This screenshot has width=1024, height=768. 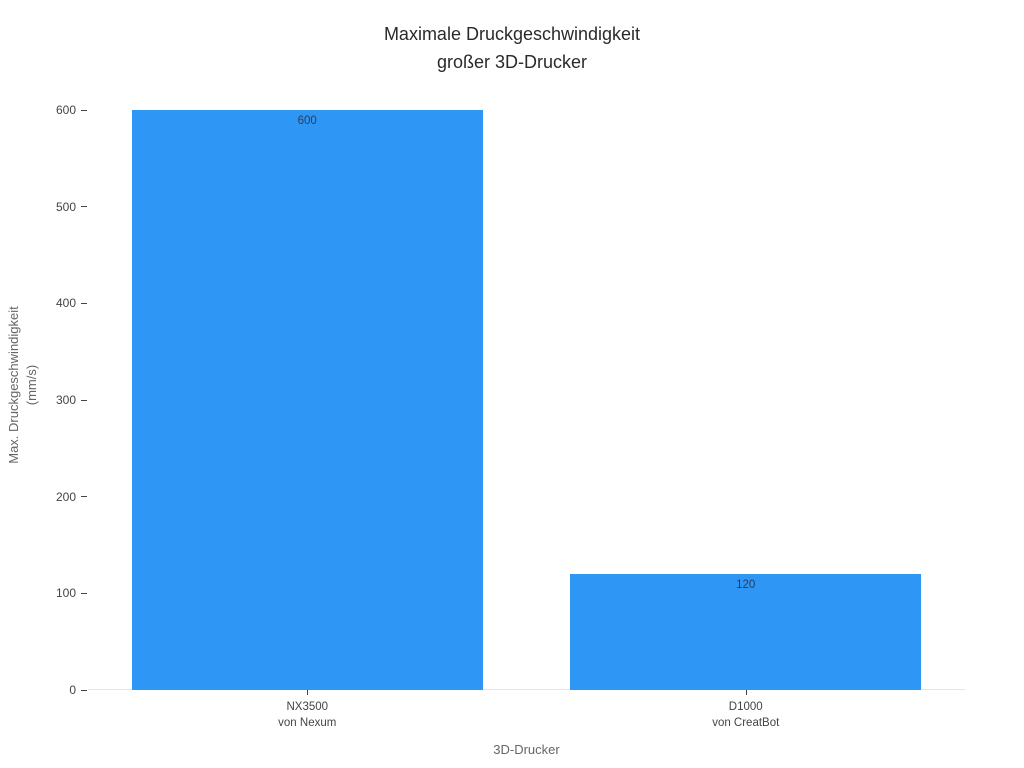 I want to click on y-tick-label: 600, so click(x=65, y=110).